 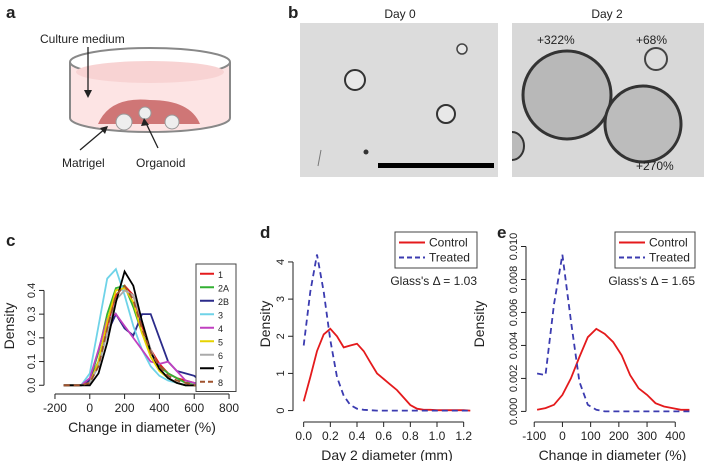 I want to click on growth-label: +270%, so click(x=655, y=166).